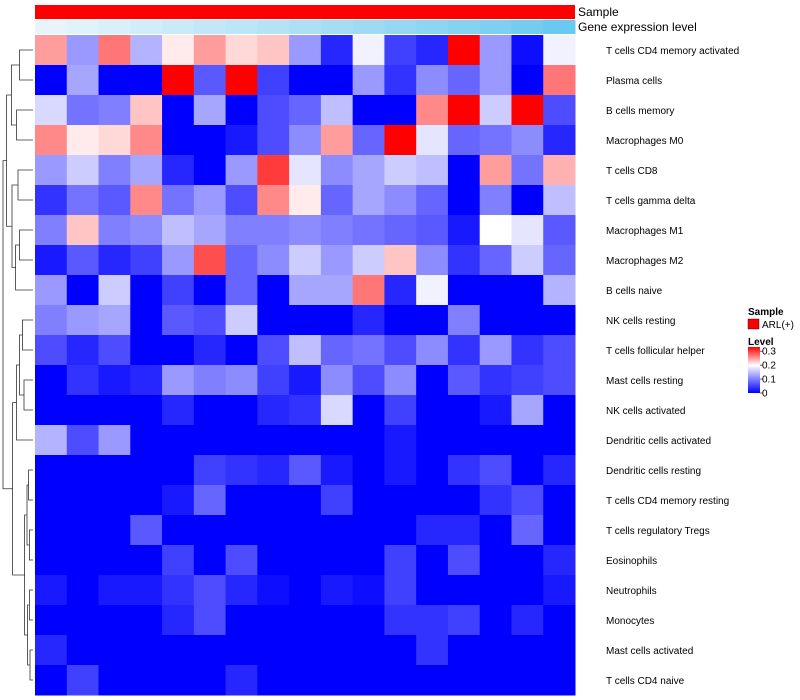  What do you see at coordinates (640, 321) in the screenshot?
I see `row-label: NK cells resting` at bounding box center [640, 321].